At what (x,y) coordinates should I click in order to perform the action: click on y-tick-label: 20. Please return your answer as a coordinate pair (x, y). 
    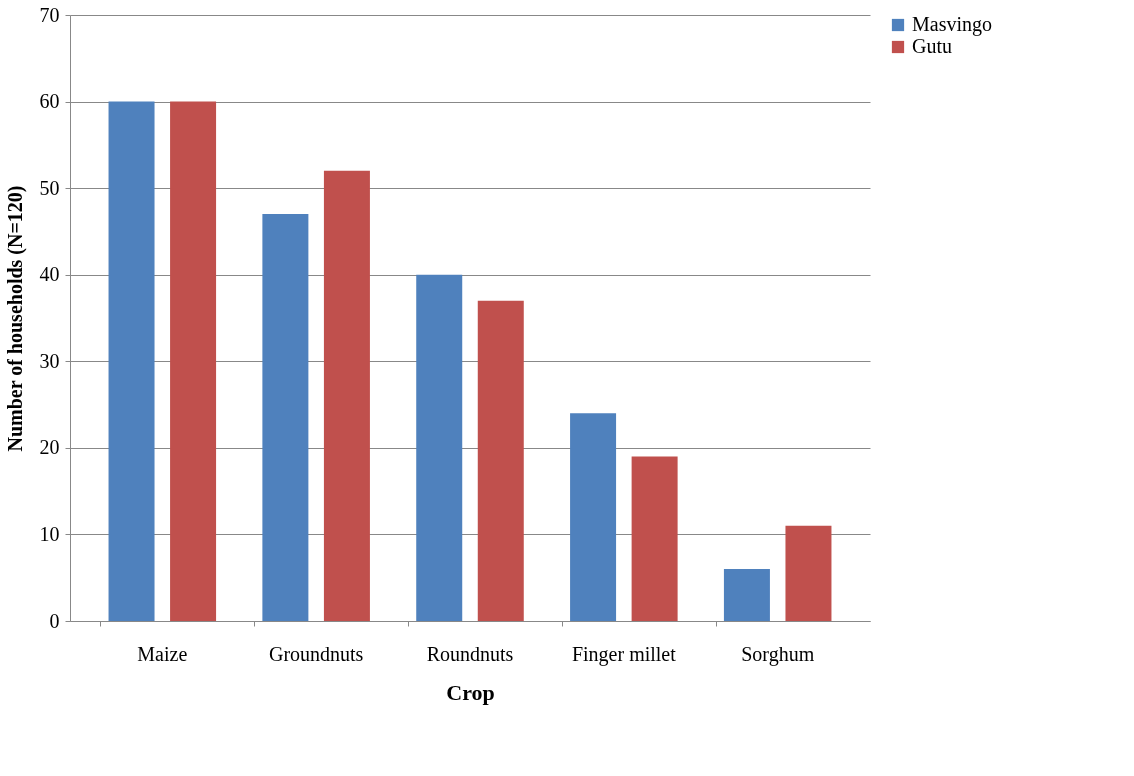
    Looking at the image, I should click on (49, 447).